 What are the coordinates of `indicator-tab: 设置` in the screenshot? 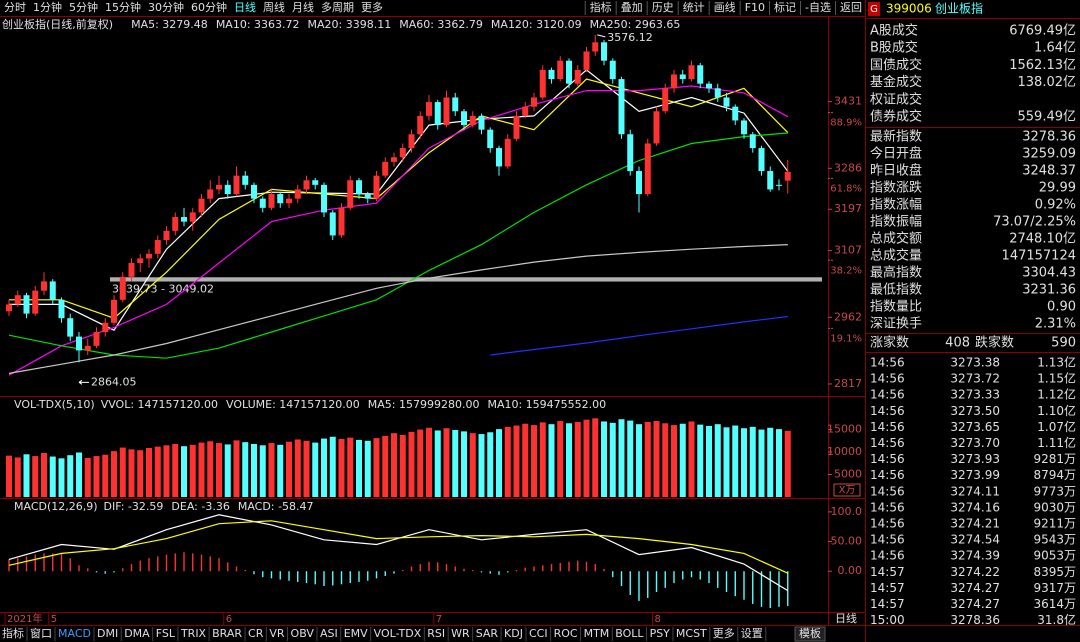 It's located at (752, 633).